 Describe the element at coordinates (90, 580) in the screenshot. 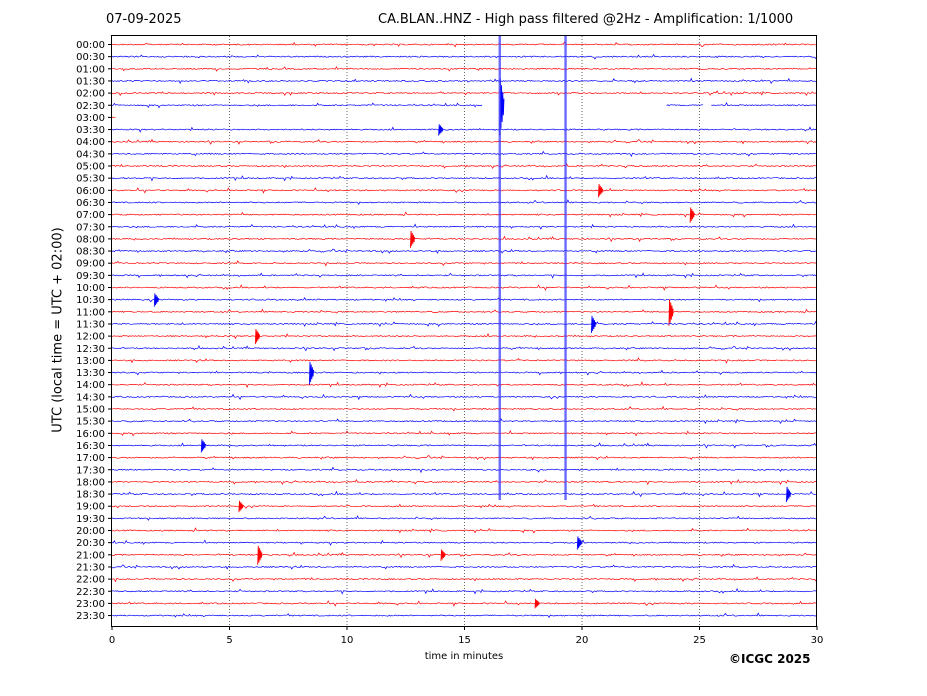

I see `y-tick-label: 22:00` at that location.